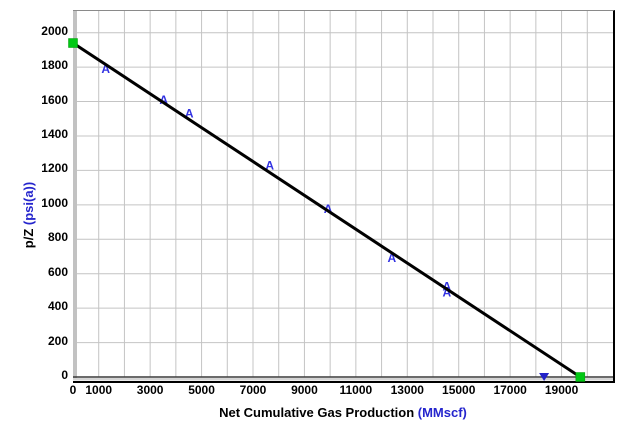 This screenshot has height=429, width=632. Describe the element at coordinates (459, 390) in the screenshot. I see `x-tick-label: 15000` at that location.